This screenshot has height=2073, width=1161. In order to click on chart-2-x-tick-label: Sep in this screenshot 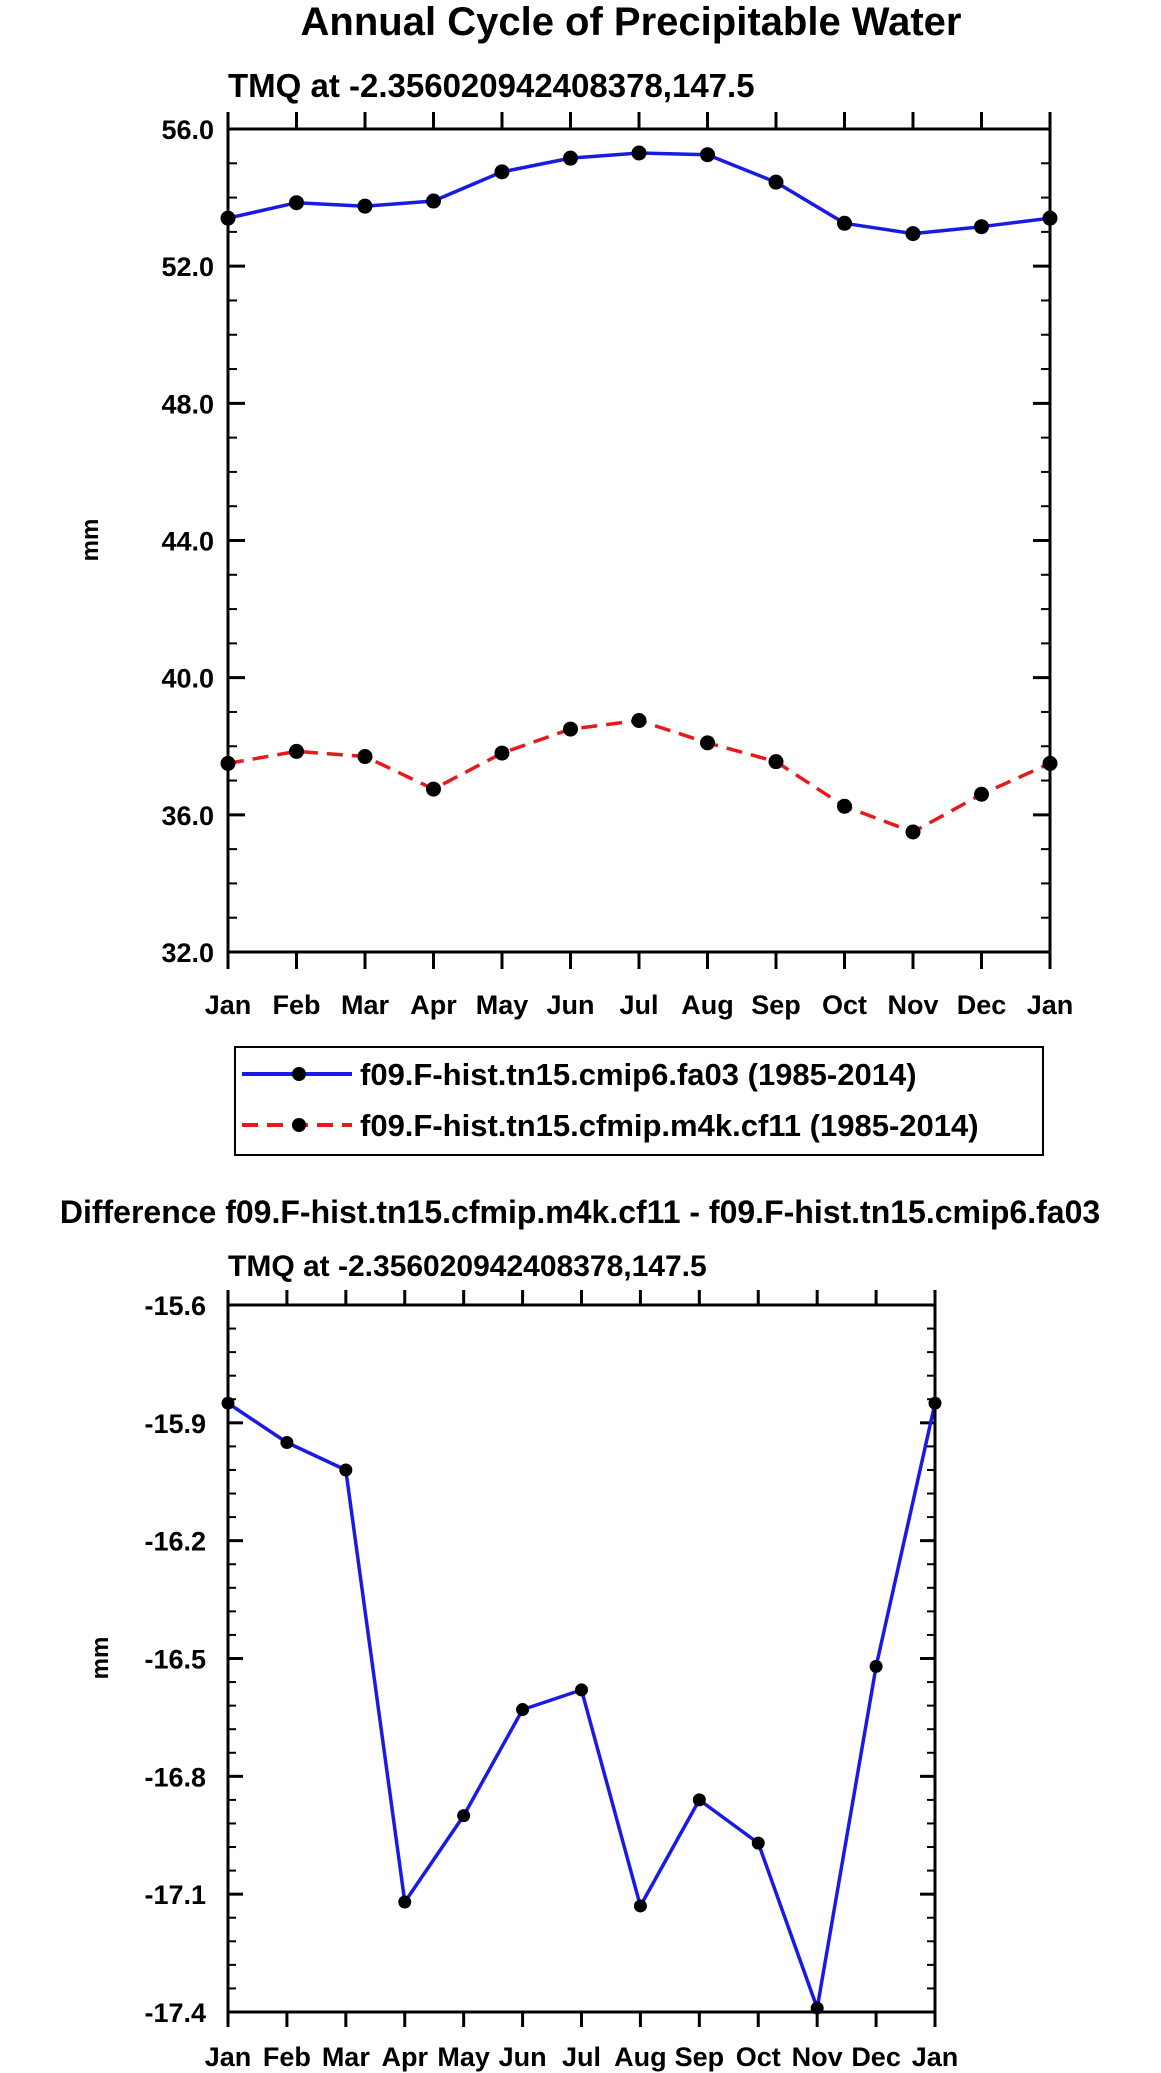, I will do `click(700, 2057)`.